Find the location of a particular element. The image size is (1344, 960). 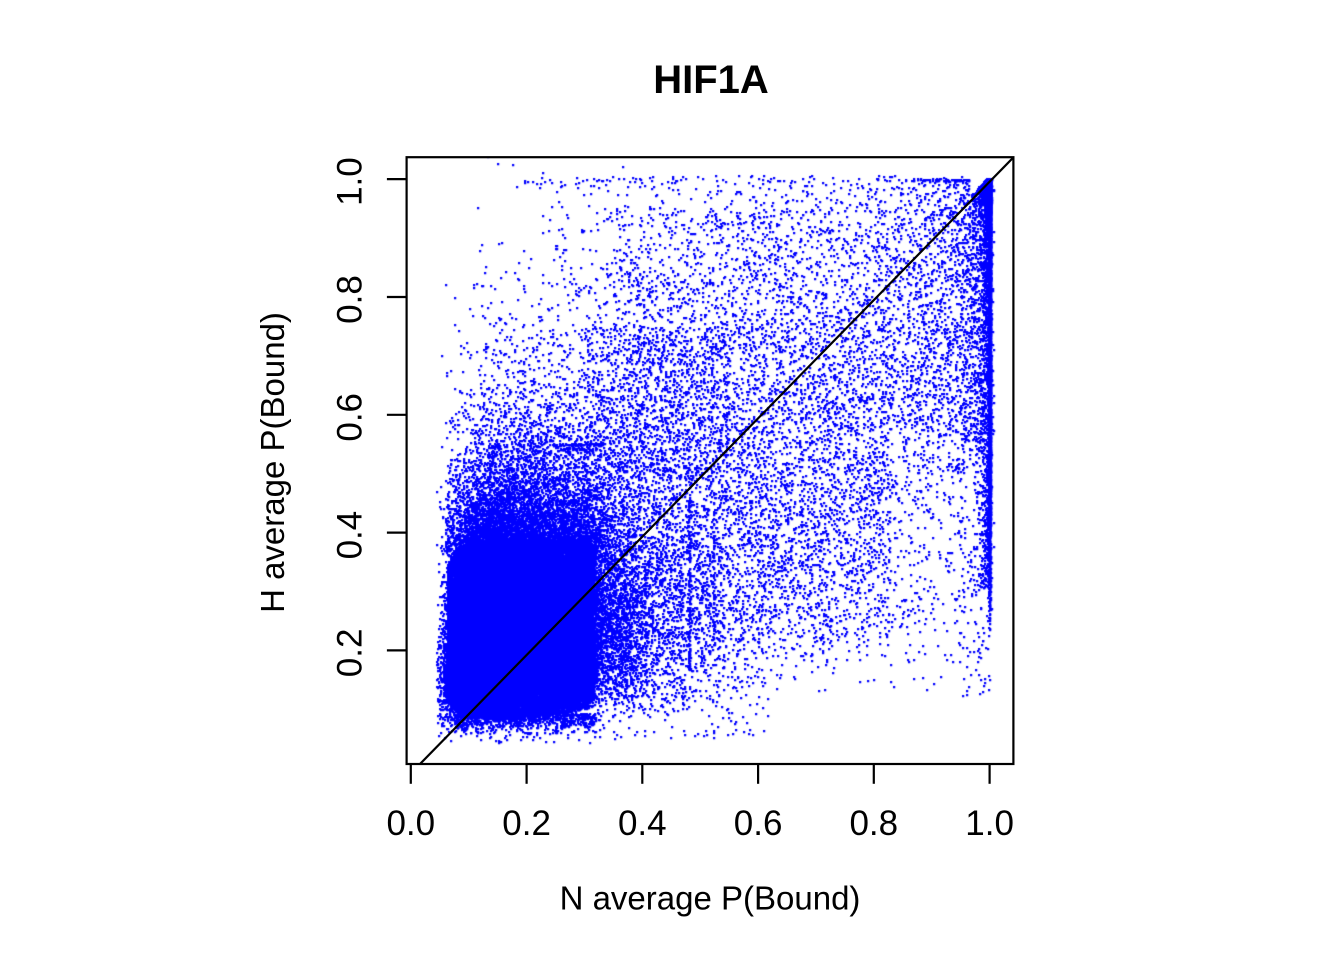

svg-text: N average P(Bound) is located at coordinates (710, 898).